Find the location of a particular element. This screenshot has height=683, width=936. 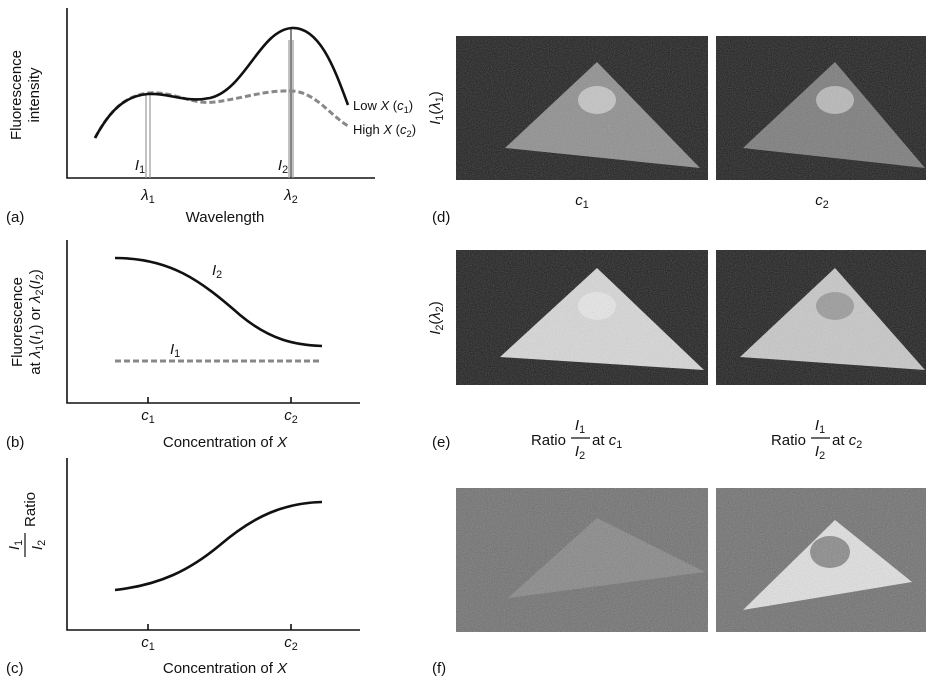

x-tick-label: c1 is located at coordinates (148, 643).